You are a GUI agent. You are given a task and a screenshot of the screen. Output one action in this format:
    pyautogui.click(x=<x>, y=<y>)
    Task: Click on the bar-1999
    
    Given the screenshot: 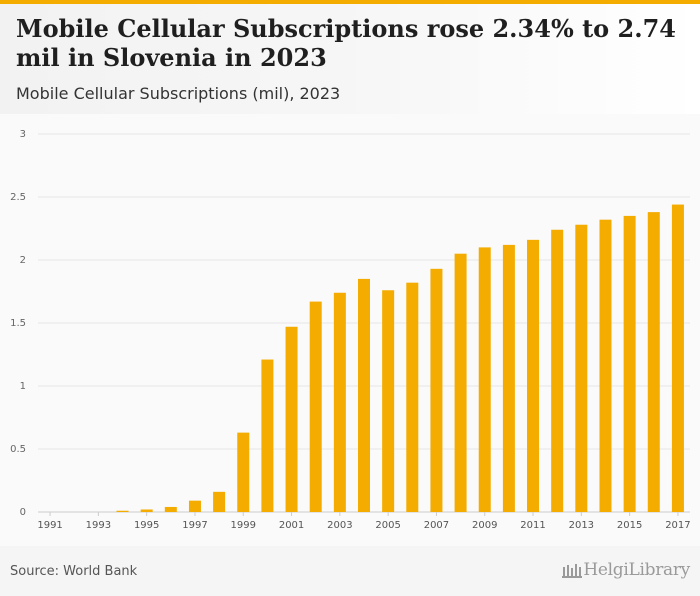 What is the action you would take?
    pyautogui.click(x=243, y=472)
    